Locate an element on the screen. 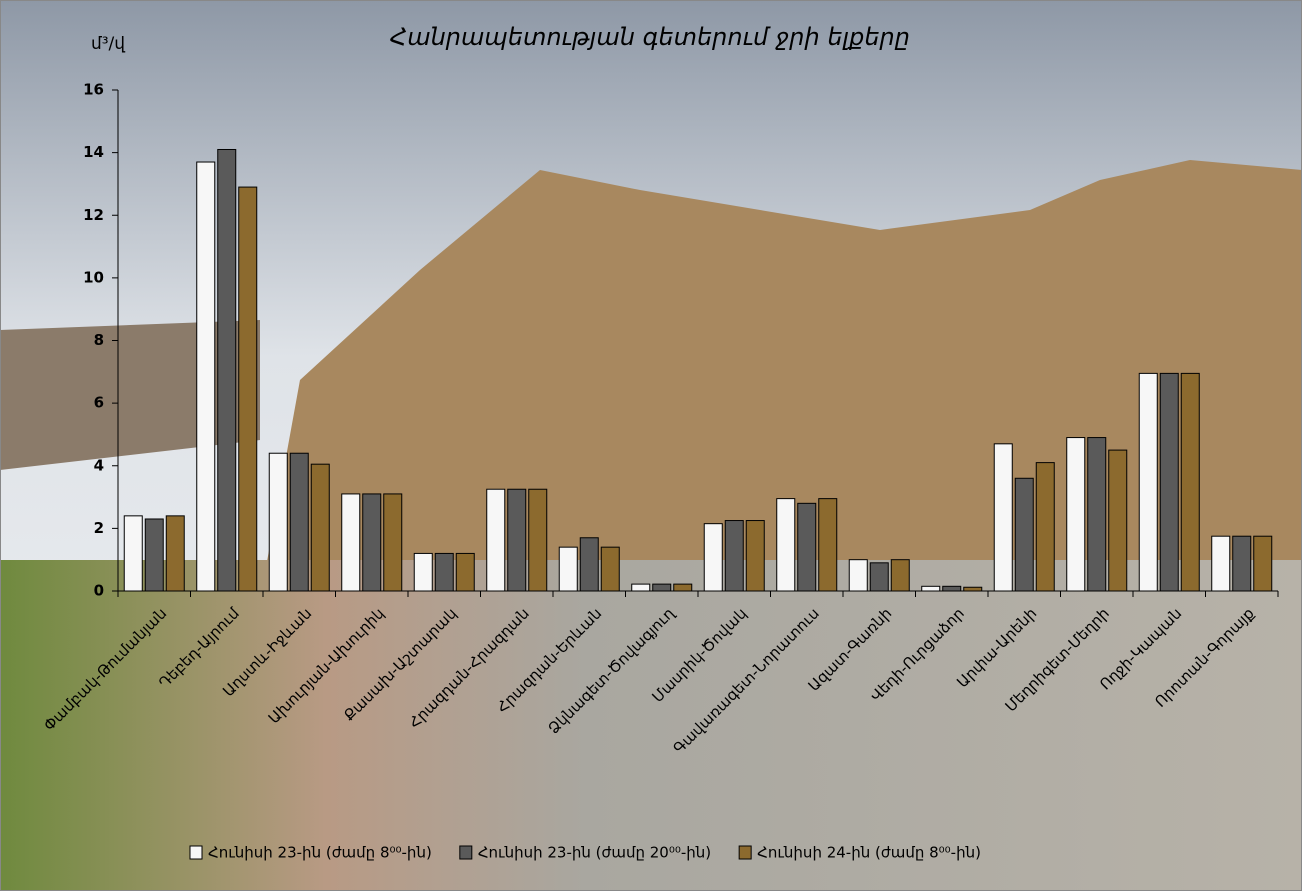 Image resolution: width=1302 pixels, height=895 pixels. y-tick-label: 10 is located at coordinates (93, 277).